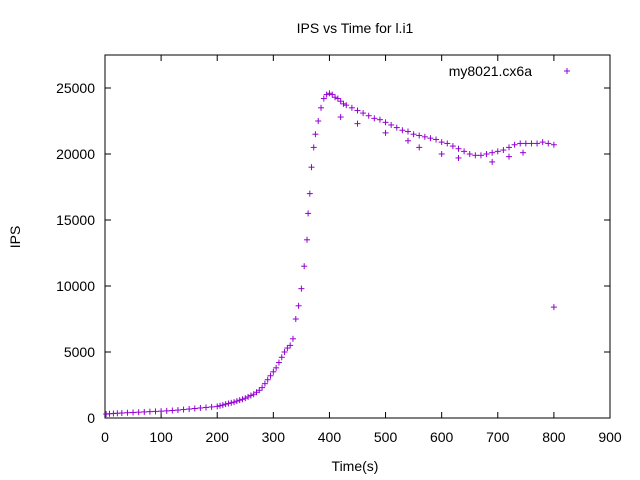 The height and width of the screenshot is (480, 640). I want to click on y-axis-label: IPS, so click(15, 237).